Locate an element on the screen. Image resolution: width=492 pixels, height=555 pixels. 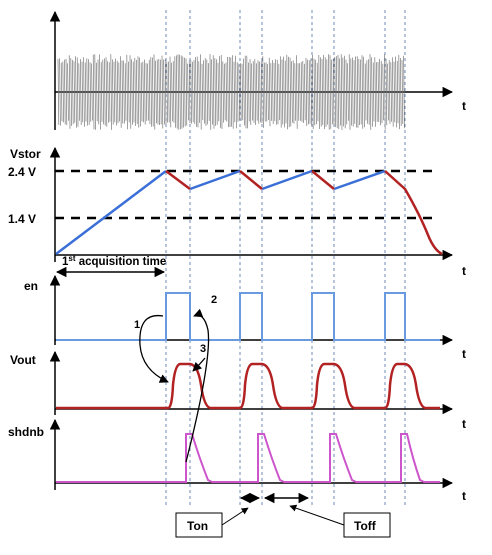
vstor-charge-rise is located at coordinates (111, 212).